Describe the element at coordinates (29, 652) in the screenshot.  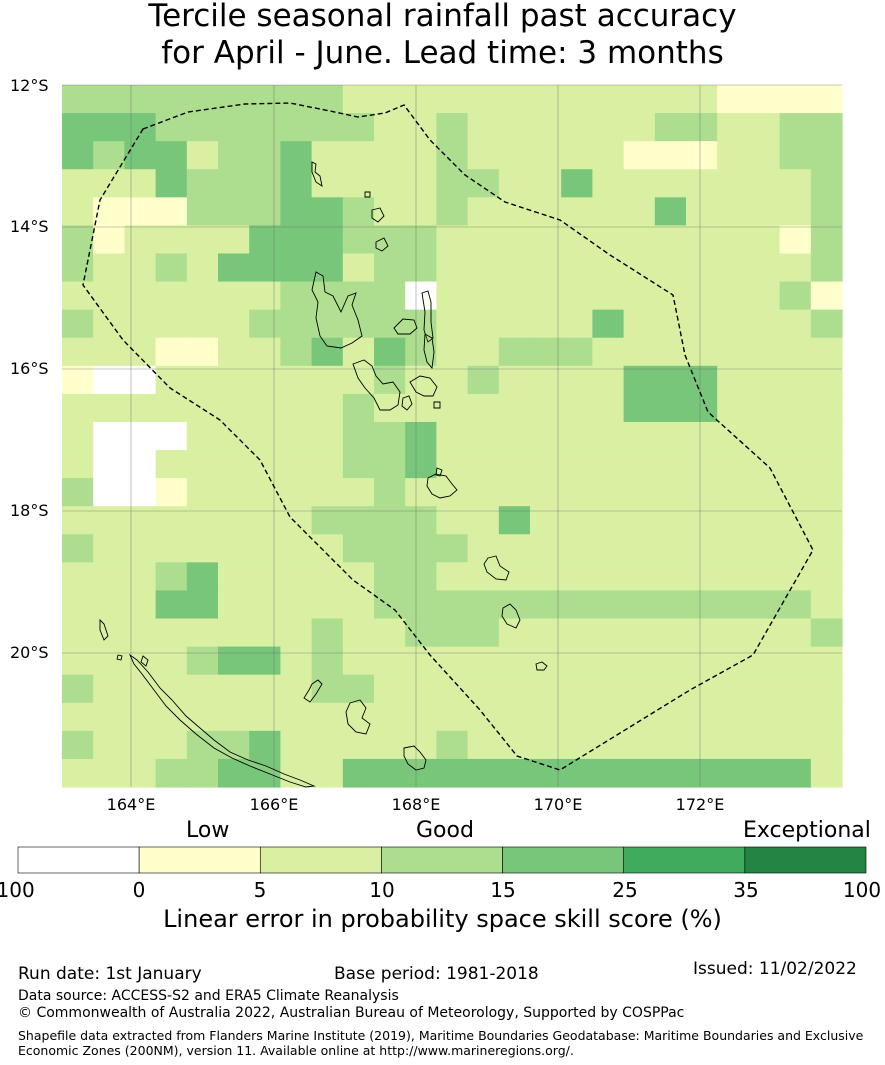
I see `lat-label-20s: 20°S` at that location.